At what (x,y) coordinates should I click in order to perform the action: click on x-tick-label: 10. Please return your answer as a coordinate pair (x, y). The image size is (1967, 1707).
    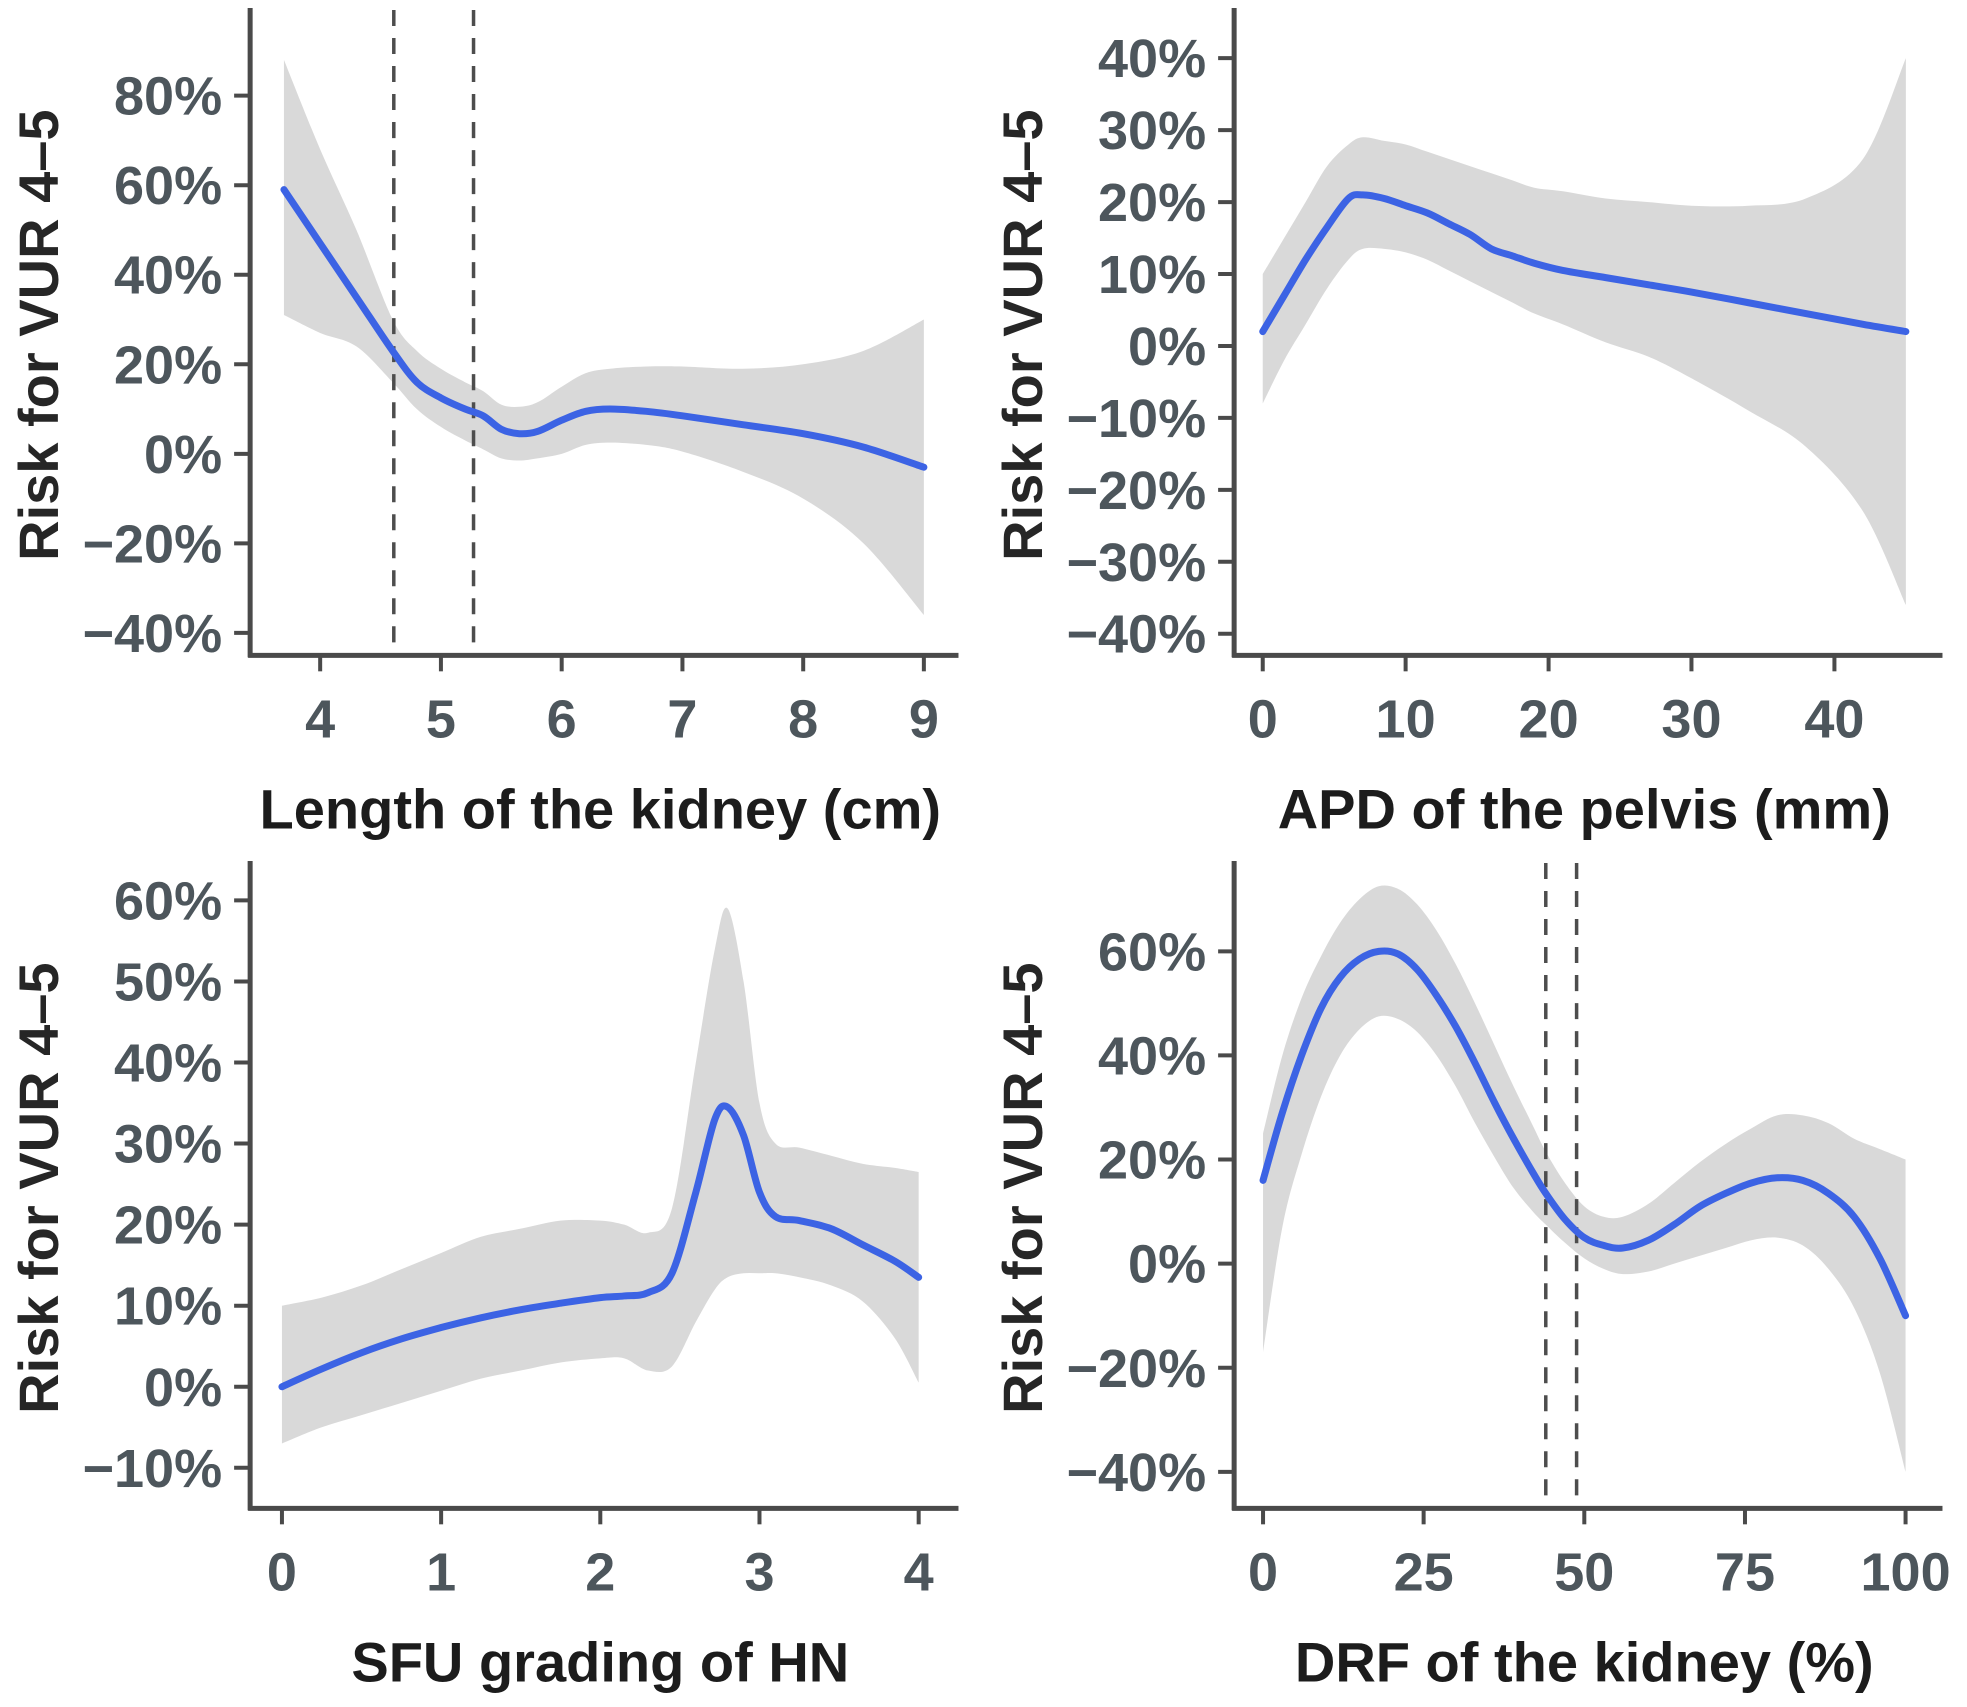
    Looking at the image, I should click on (1405, 719).